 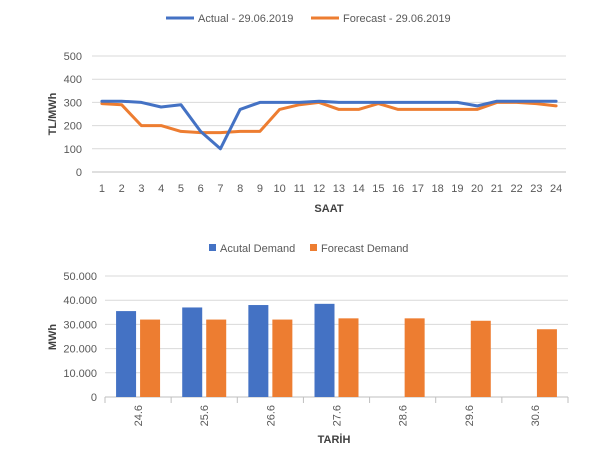 What do you see at coordinates (80, 350) in the screenshot?
I see `bar-chart-y-tick: 20.000` at bounding box center [80, 350].